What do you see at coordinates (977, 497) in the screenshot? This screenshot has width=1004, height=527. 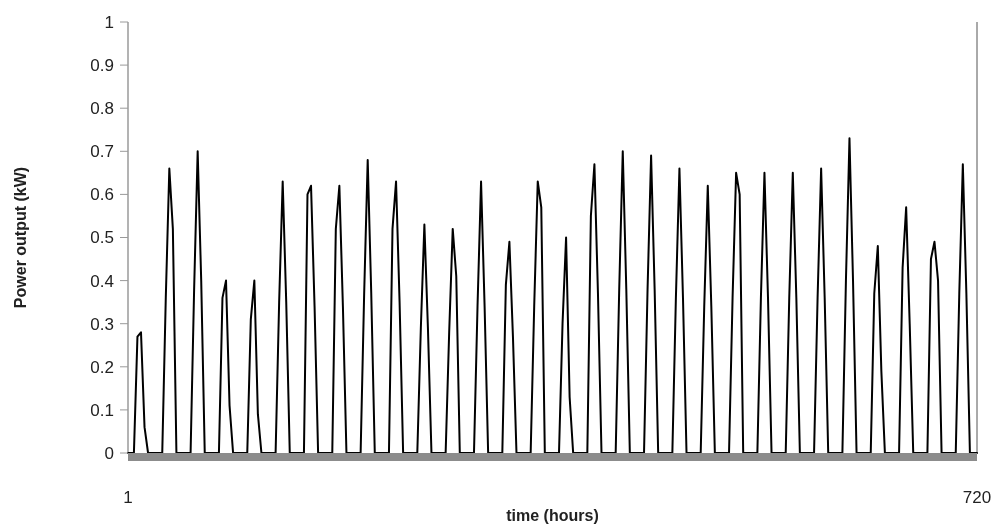 I see `x-tick-label: 720` at bounding box center [977, 497].